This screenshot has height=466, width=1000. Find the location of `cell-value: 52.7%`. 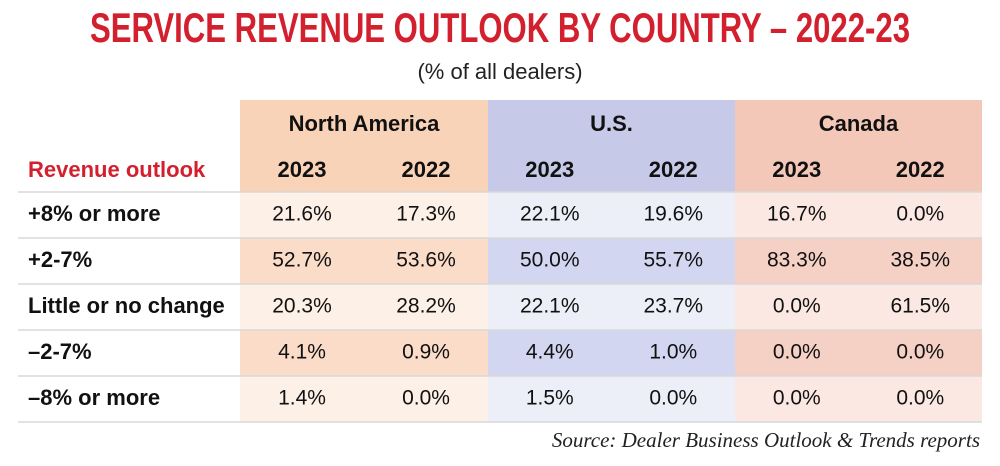

cell-value: 52.7% is located at coordinates (302, 260).